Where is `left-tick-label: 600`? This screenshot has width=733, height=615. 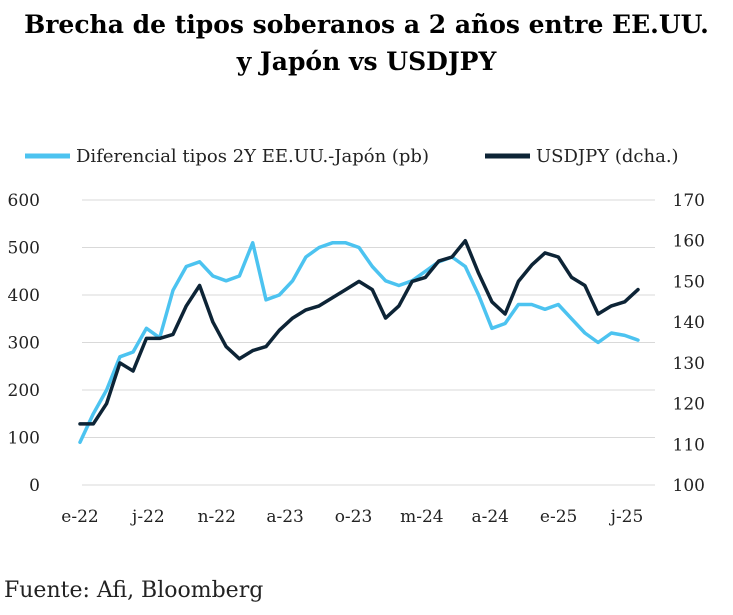 left-tick-label: 600 is located at coordinates (24, 201).